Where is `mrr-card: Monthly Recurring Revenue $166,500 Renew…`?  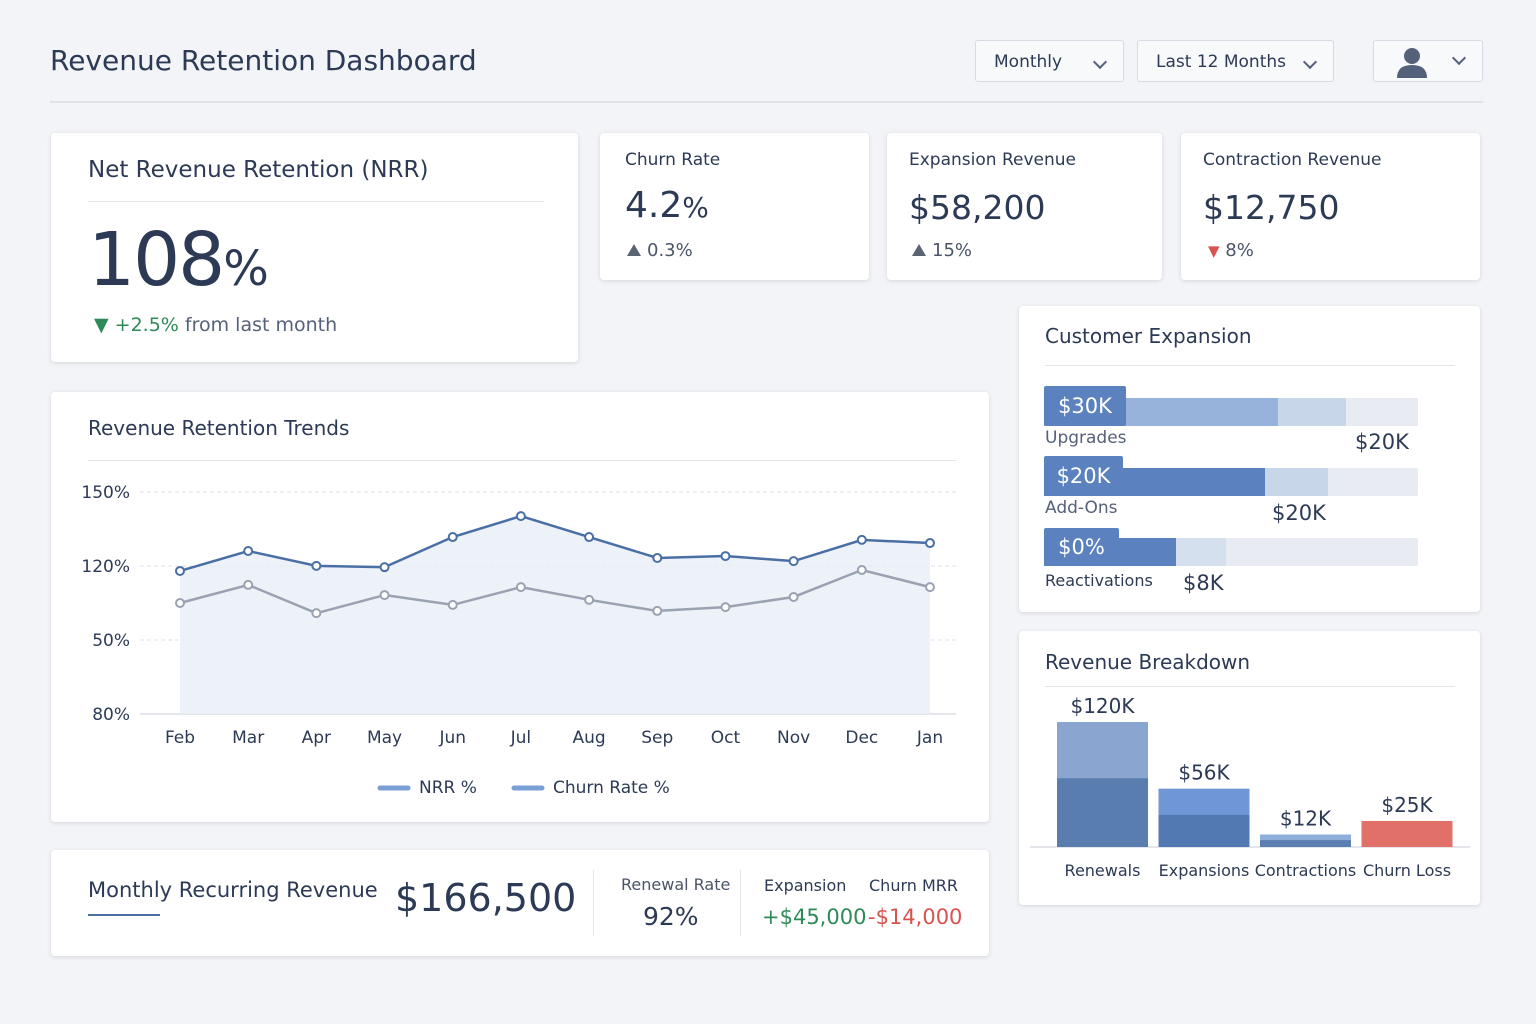 mrr-card: Monthly Recurring Revenue $166,500 Renew… is located at coordinates (520, 903).